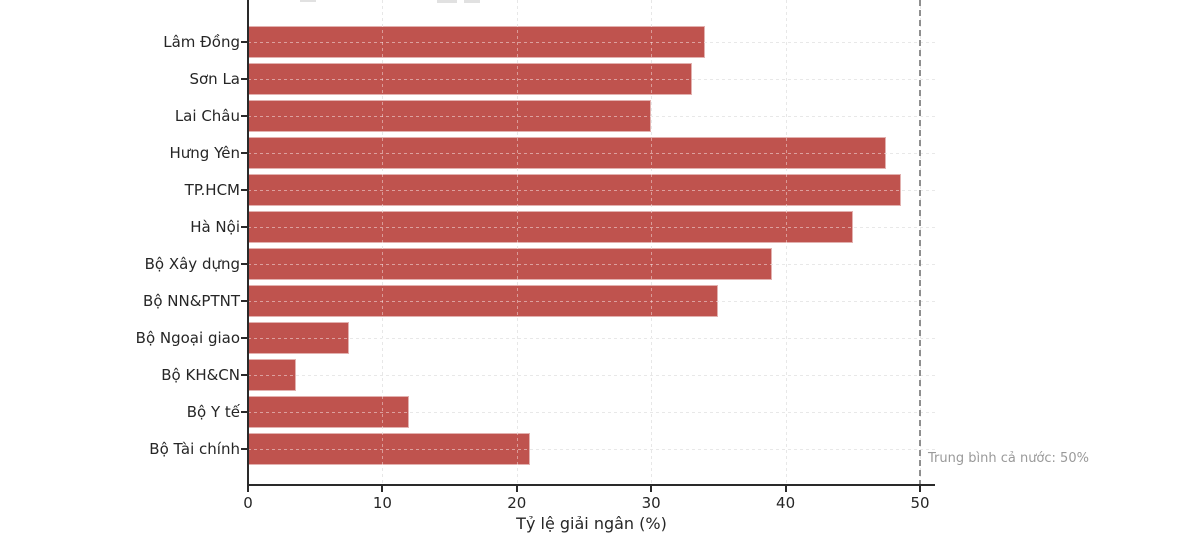  What do you see at coordinates (200, 375) in the screenshot?
I see `y-tick-label: Bộ KH&CN` at bounding box center [200, 375].